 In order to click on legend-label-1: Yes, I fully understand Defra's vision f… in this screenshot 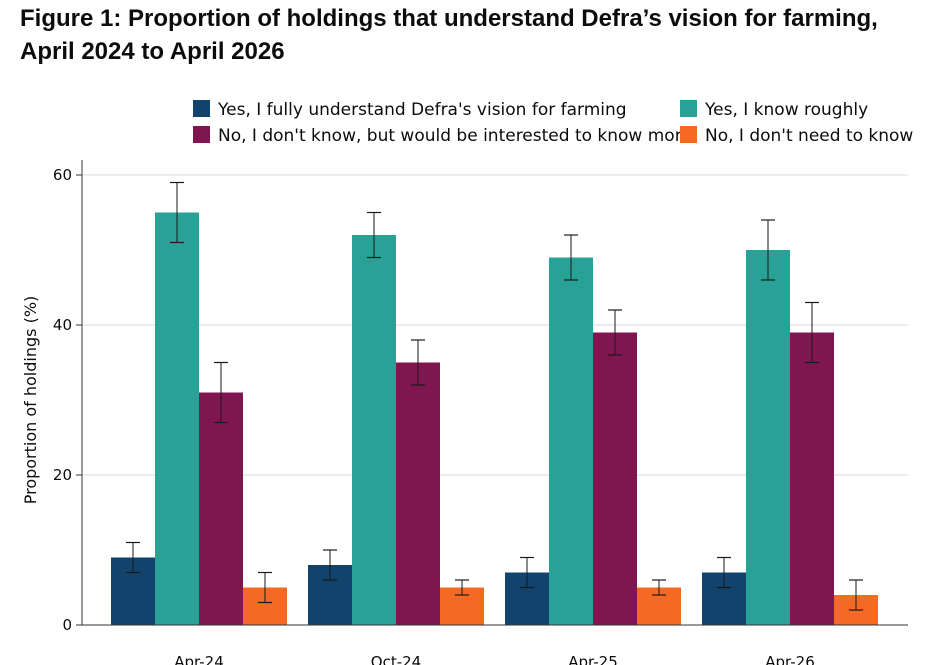, I will do `click(422, 110)`.